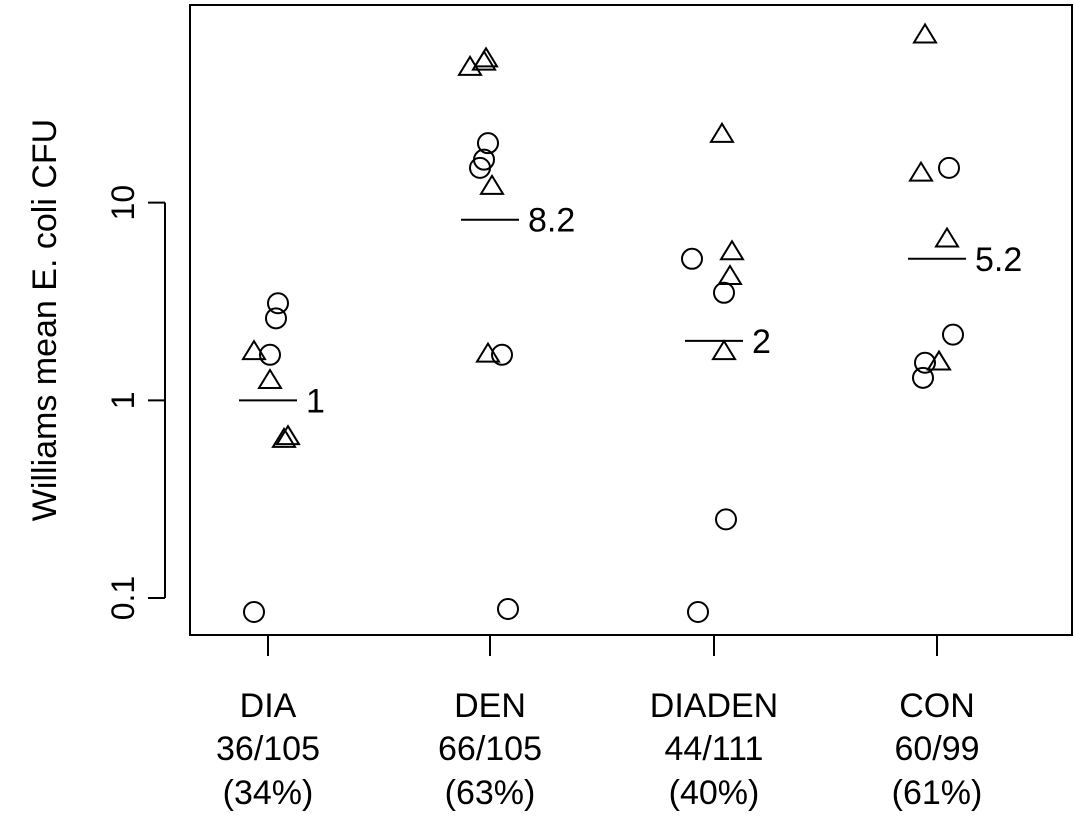 The width and height of the screenshot is (1074, 819). What do you see at coordinates (315, 401) in the screenshot?
I see `median-label: 1` at bounding box center [315, 401].